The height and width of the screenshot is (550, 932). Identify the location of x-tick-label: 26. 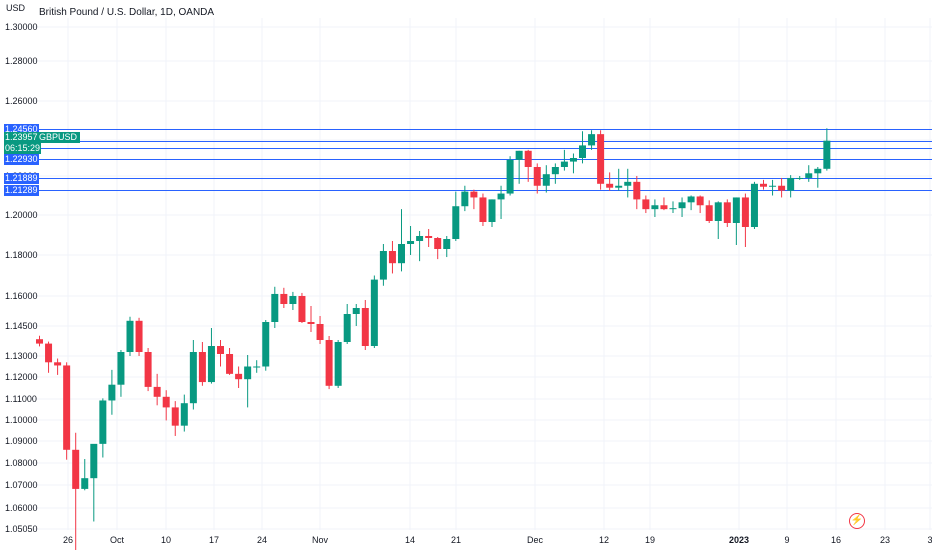
(68, 540).